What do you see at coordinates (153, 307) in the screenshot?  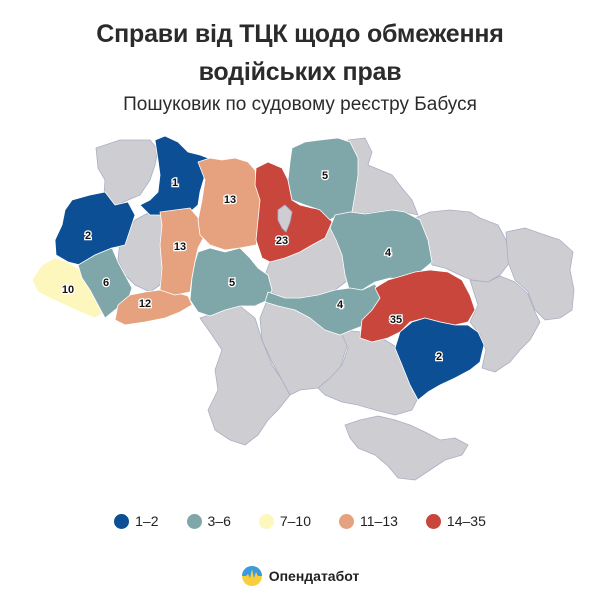 I see `region-chernivtsi` at bounding box center [153, 307].